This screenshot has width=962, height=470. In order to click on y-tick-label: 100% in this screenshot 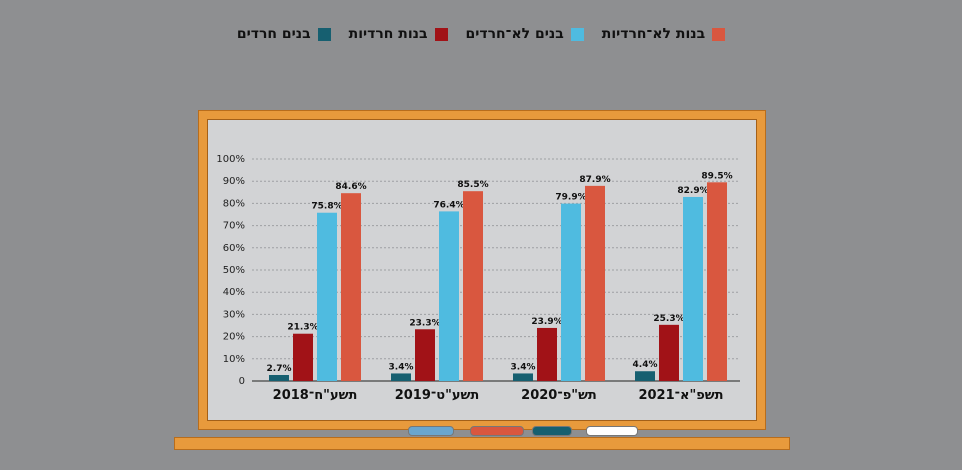, I will do `click(230, 159)`.